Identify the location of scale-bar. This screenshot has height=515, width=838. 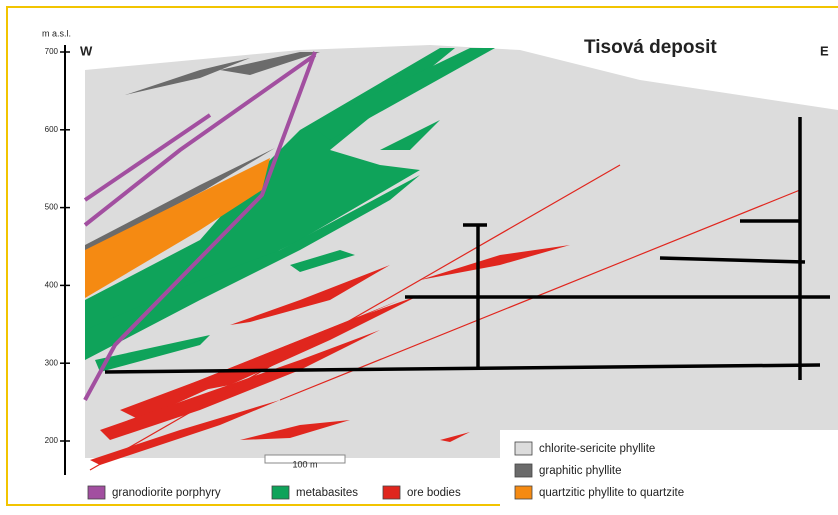
(305, 459).